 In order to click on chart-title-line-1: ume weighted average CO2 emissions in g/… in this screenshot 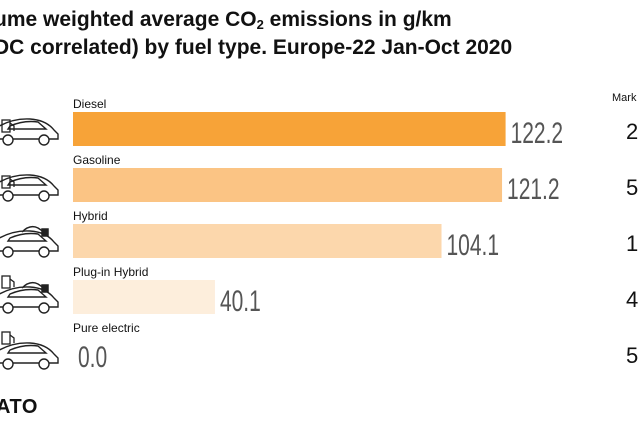, I will do `click(226, 20)`.